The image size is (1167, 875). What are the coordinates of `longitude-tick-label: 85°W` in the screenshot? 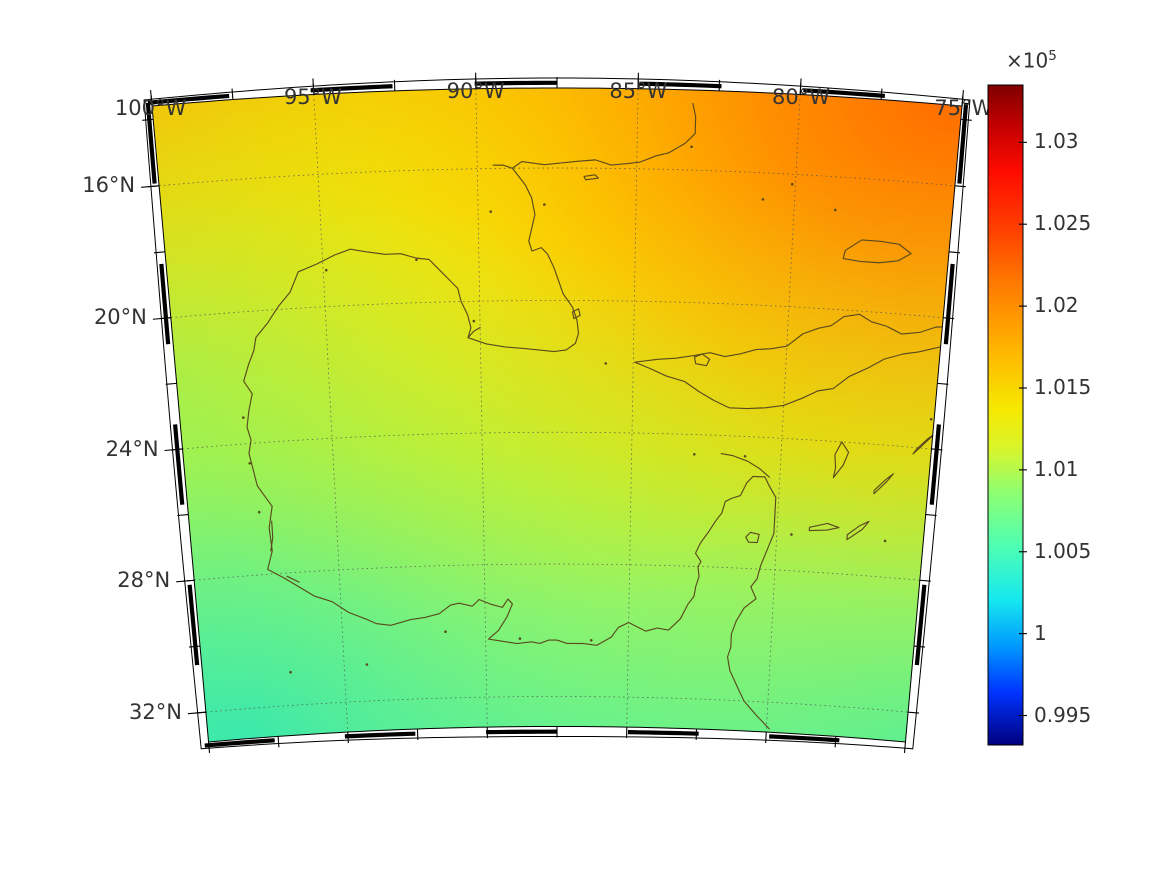 It's located at (638, 90).